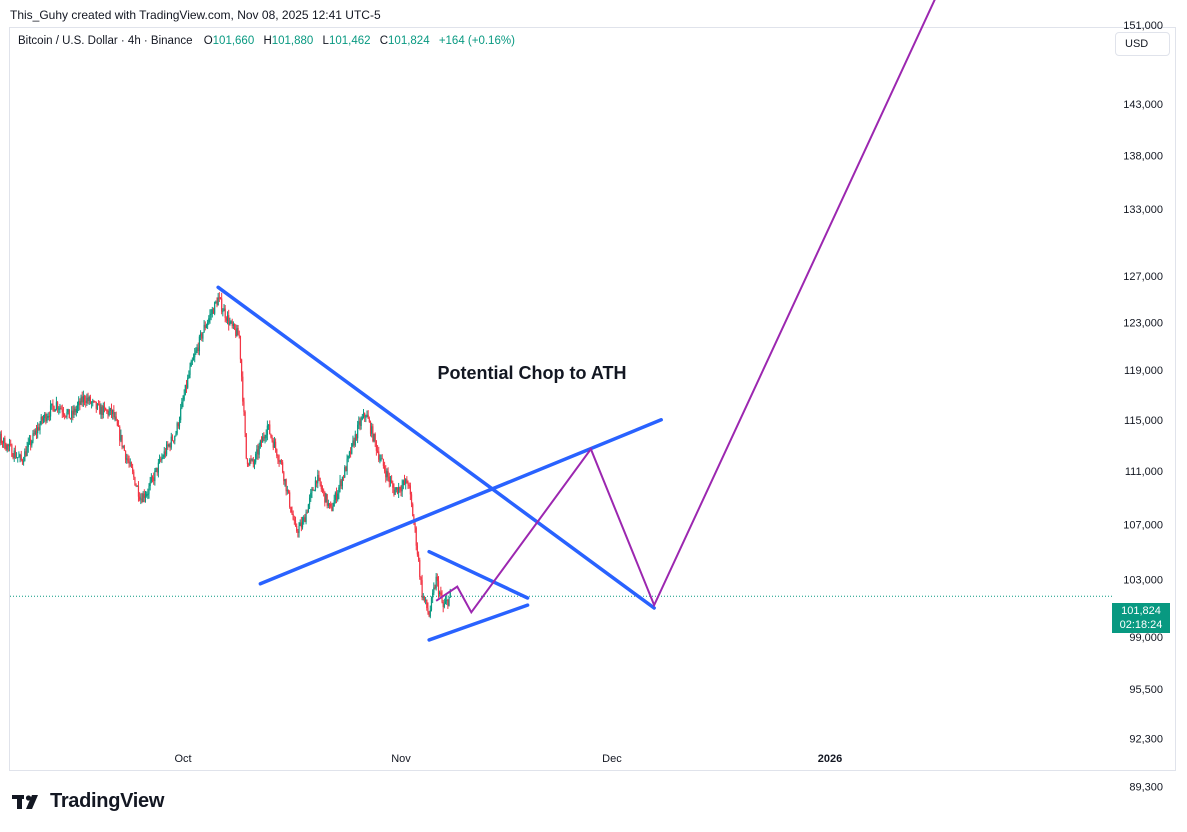  Describe the element at coordinates (267, 41) in the screenshot. I see `high-label: H` at that location.